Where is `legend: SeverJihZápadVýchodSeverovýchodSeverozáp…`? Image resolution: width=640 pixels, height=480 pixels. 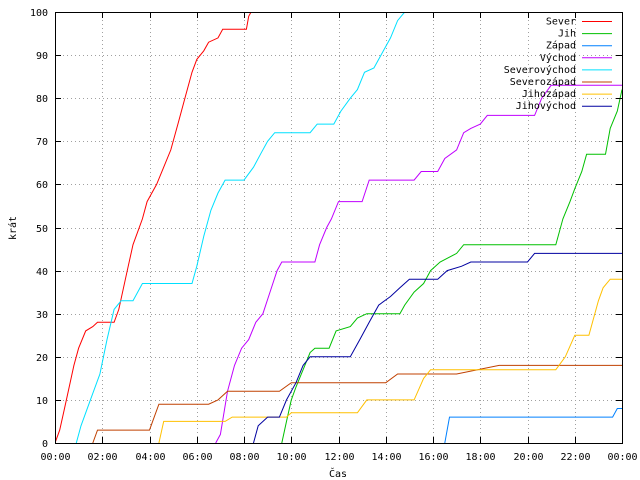 legend: SeverJihZápadVýchodSeverovýchodSeverozáp… is located at coordinates (558, 64).